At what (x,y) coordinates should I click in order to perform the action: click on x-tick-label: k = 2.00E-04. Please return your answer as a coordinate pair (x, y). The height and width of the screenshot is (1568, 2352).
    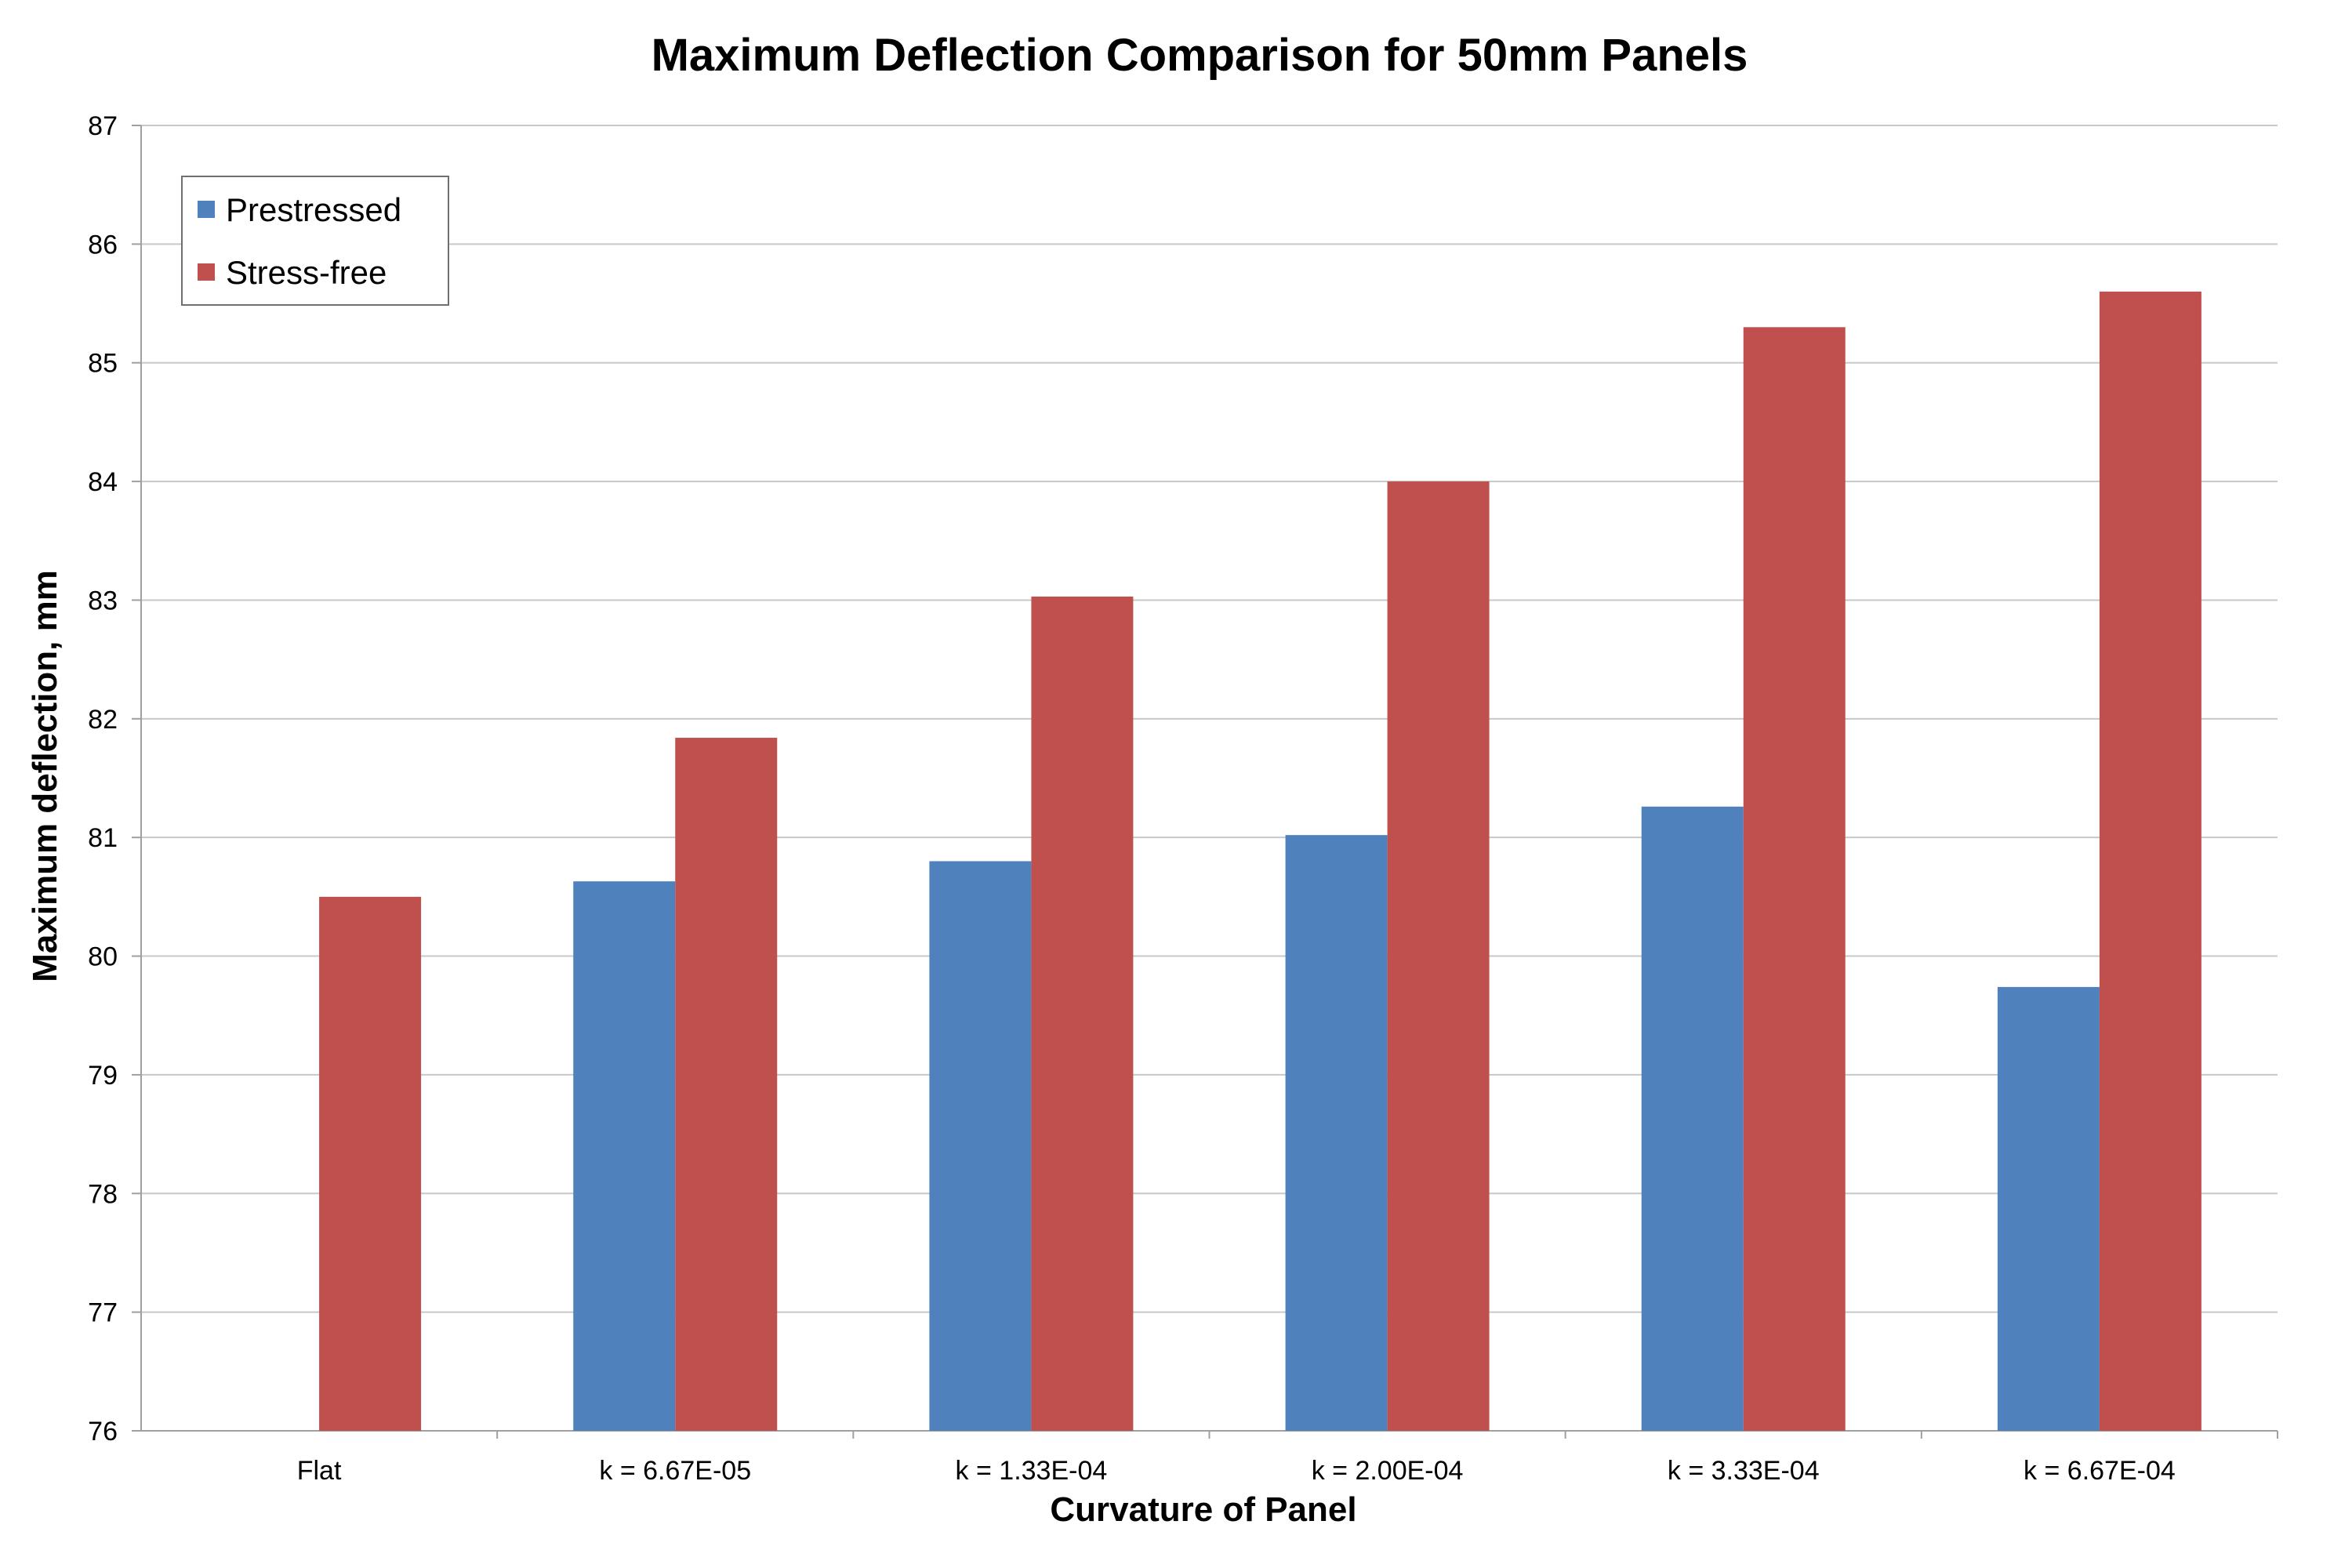
    Looking at the image, I should click on (1388, 1471).